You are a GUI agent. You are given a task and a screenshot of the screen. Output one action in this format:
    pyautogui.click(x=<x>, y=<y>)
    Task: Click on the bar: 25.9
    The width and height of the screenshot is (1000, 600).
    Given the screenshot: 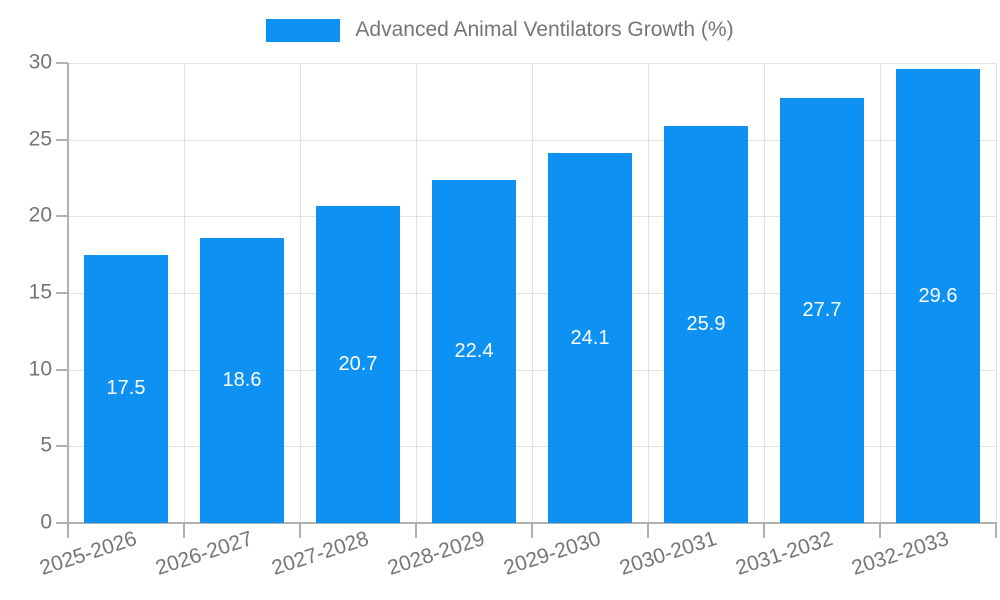 What is the action you would take?
    pyautogui.click(x=706, y=324)
    